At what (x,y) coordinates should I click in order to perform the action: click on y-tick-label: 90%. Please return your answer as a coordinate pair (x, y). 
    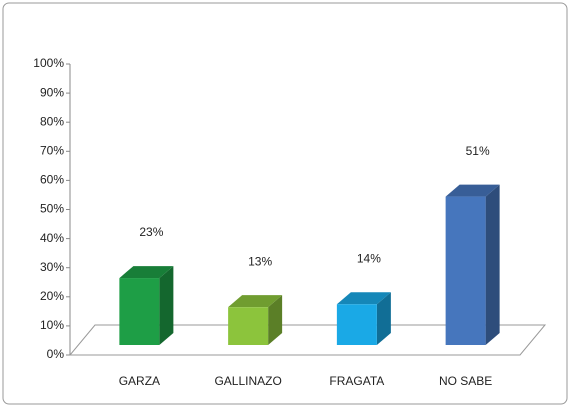
    Looking at the image, I should click on (52, 92).